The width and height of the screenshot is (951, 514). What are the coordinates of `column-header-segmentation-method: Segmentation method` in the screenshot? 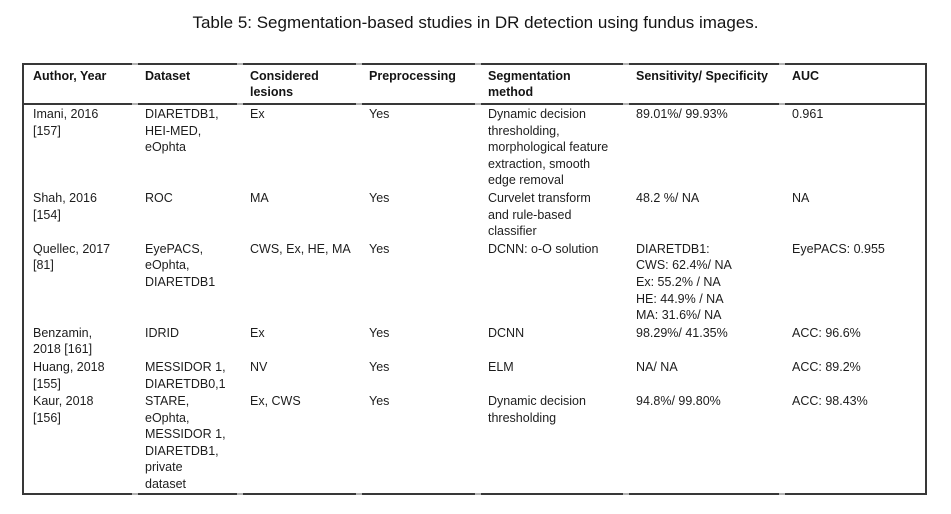 It's located at (553, 84).